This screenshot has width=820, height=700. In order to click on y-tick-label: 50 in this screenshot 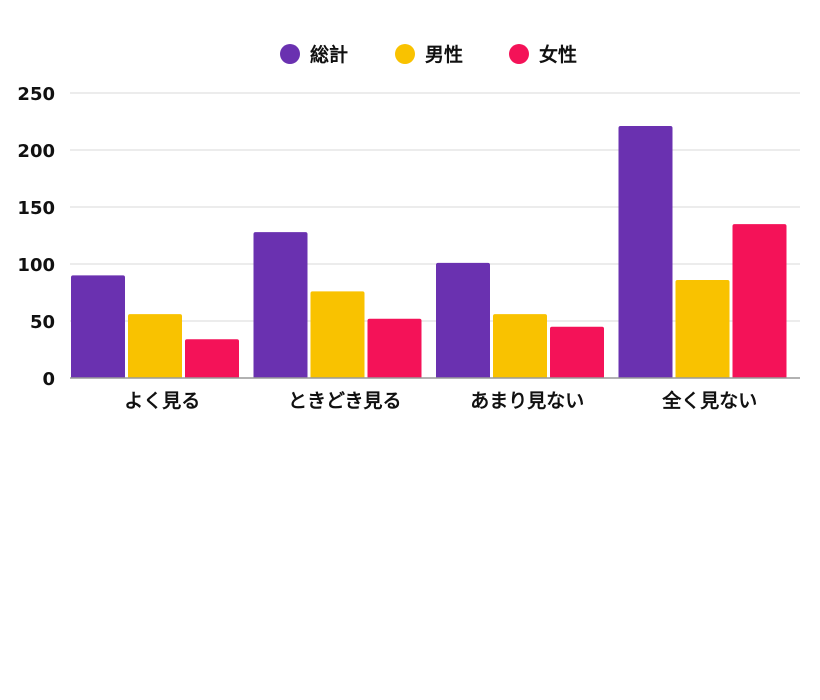, I will do `click(42, 322)`.